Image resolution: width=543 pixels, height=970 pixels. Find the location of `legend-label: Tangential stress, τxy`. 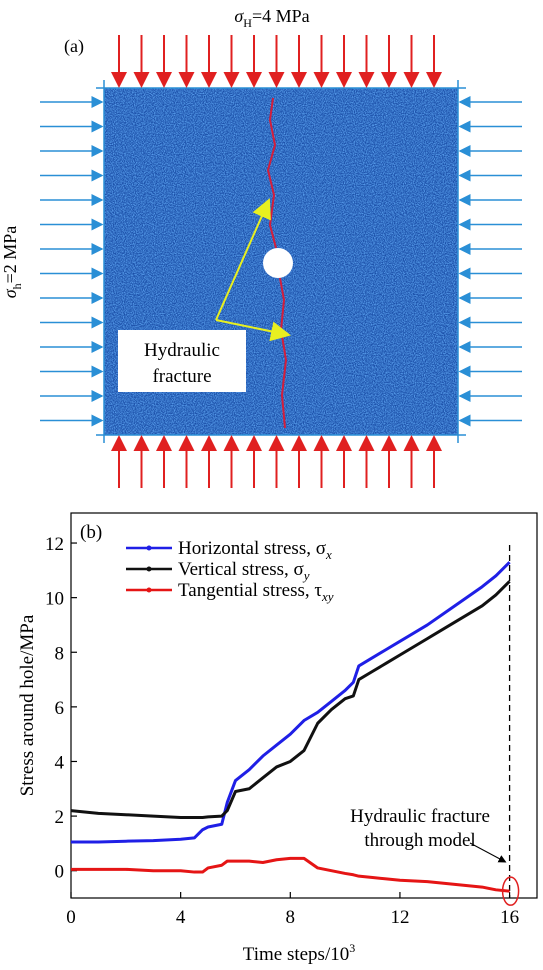

legend-label: Tangential stress, τxy is located at coordinates (256, 592).